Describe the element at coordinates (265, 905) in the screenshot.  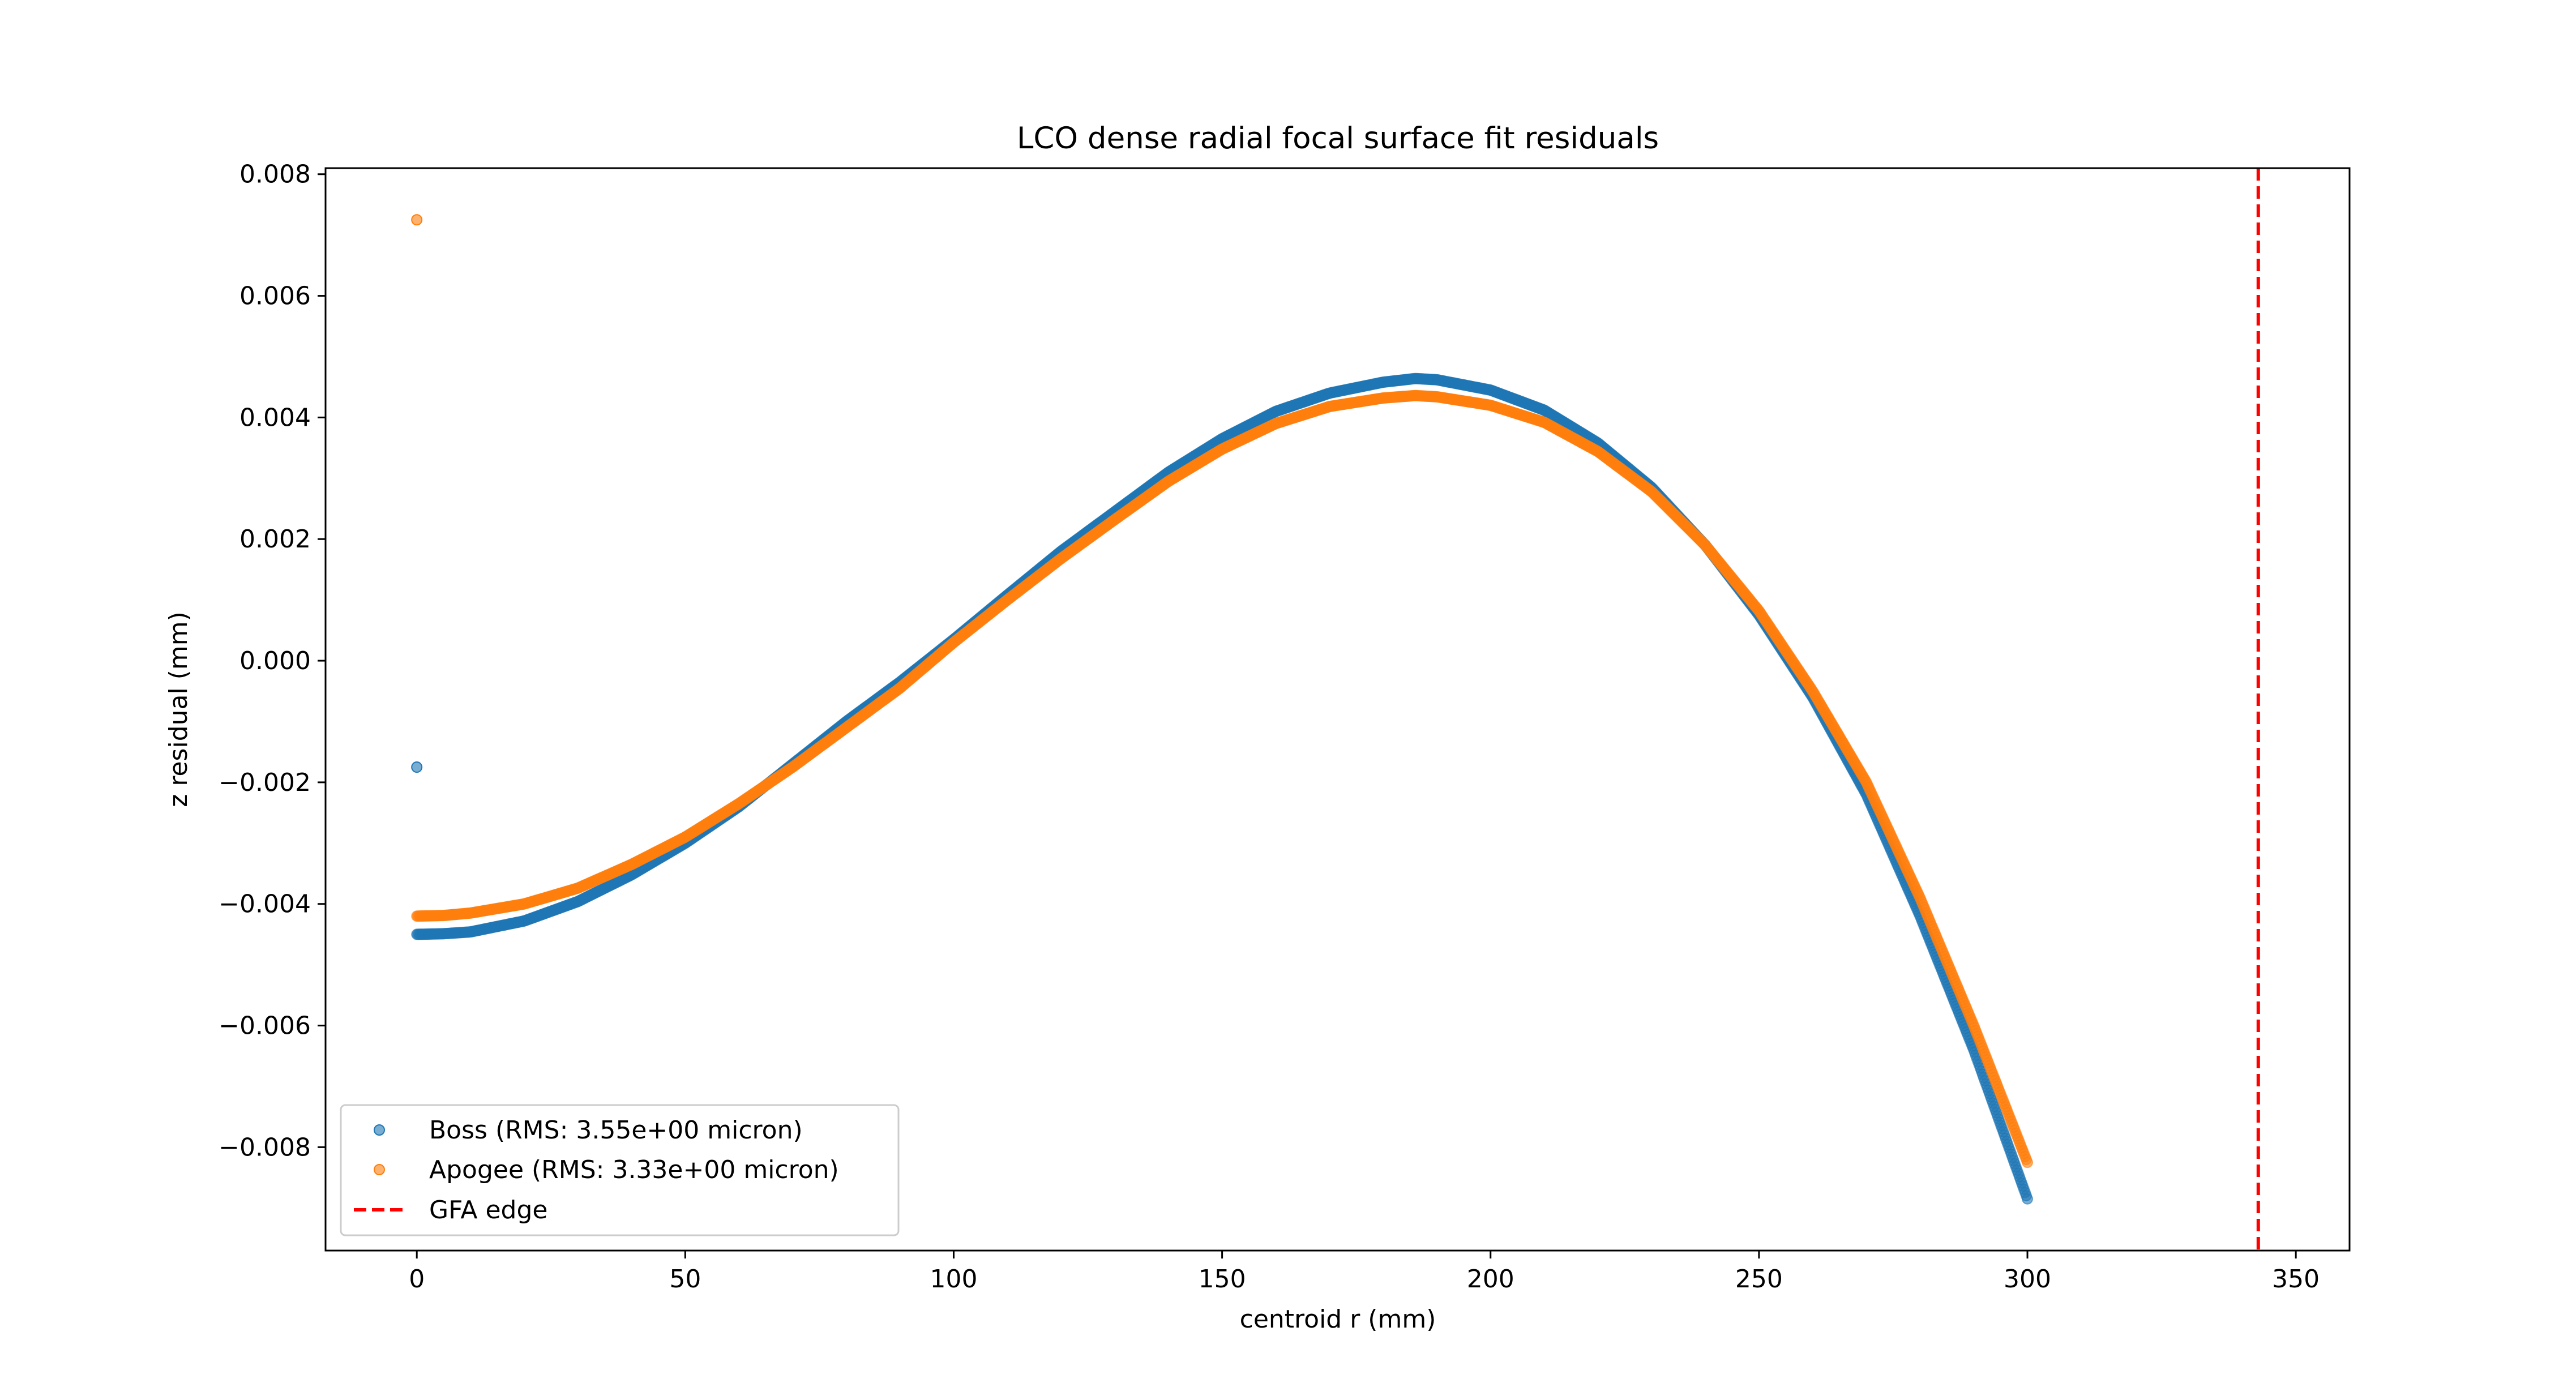
I see `y-tick-label: −0.004` at that location.